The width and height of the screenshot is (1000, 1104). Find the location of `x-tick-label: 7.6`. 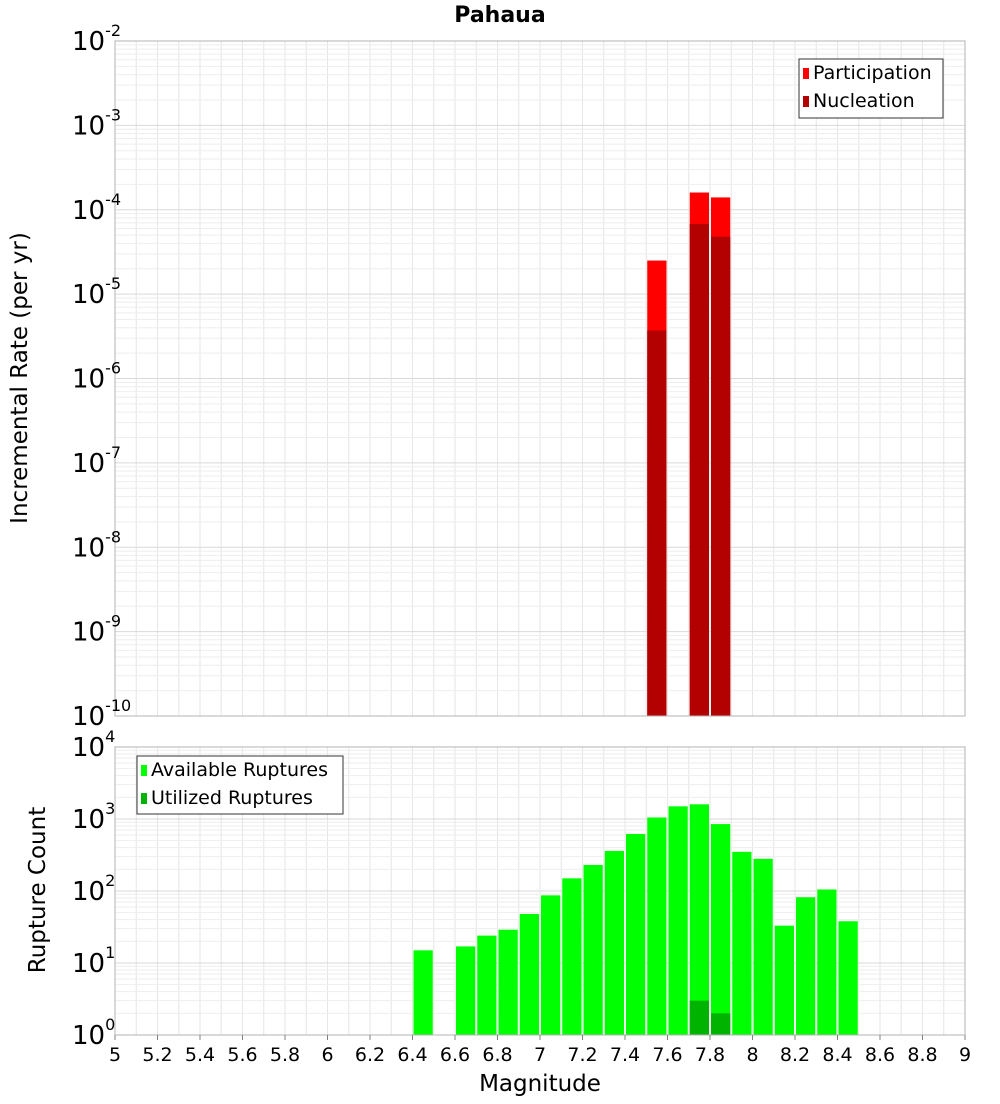

x-tick-label: 7.6 is located at coordinates (667, 1055).